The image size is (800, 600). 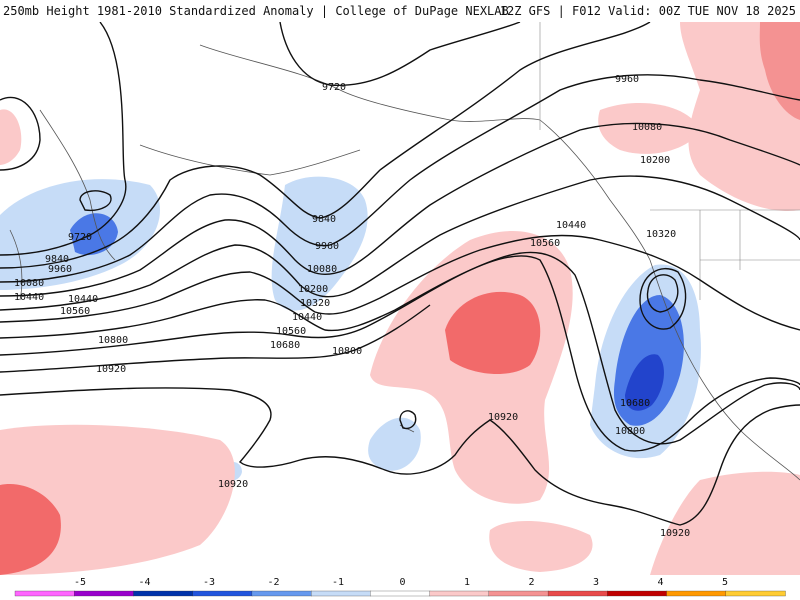 I want to click on alaska-coast, so click(x=370, y=83).